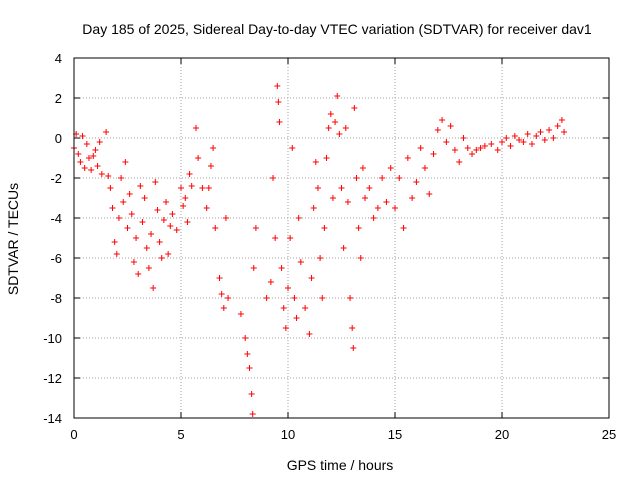 The image size is (640, 480). What do you see at coordinates (502, 434) in the screenshot?
I see `x-tick-label: 20` at bounding box center [502, 434].